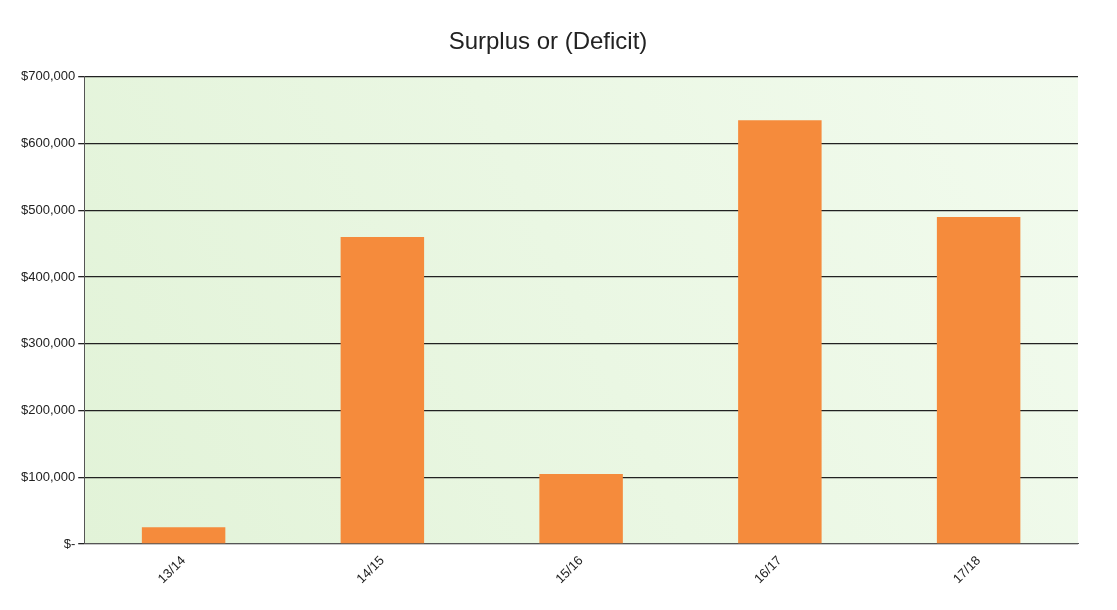 The image size is (1117, 610). What do you see at coordinates (548, 41) in the screenshot?
I see `chart-title: Surplus or (Deficit)` at bounding box center [548, 41].